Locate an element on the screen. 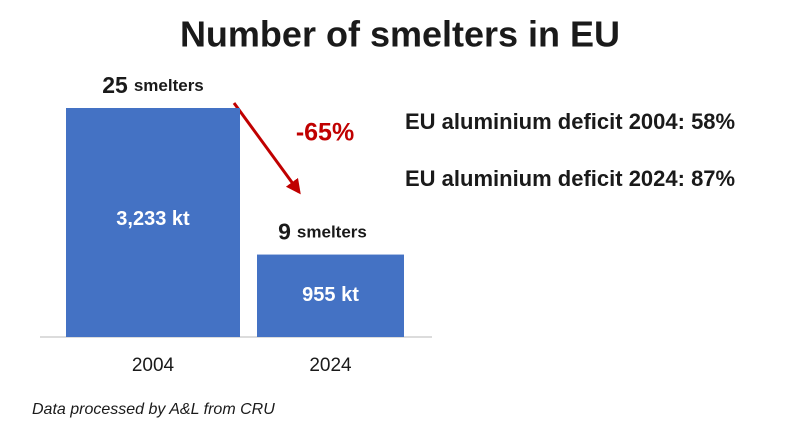 This screenshot has height=430, width=800. note: EU aluminium deficit 2004: 58% is located at coordinates (570, 121).